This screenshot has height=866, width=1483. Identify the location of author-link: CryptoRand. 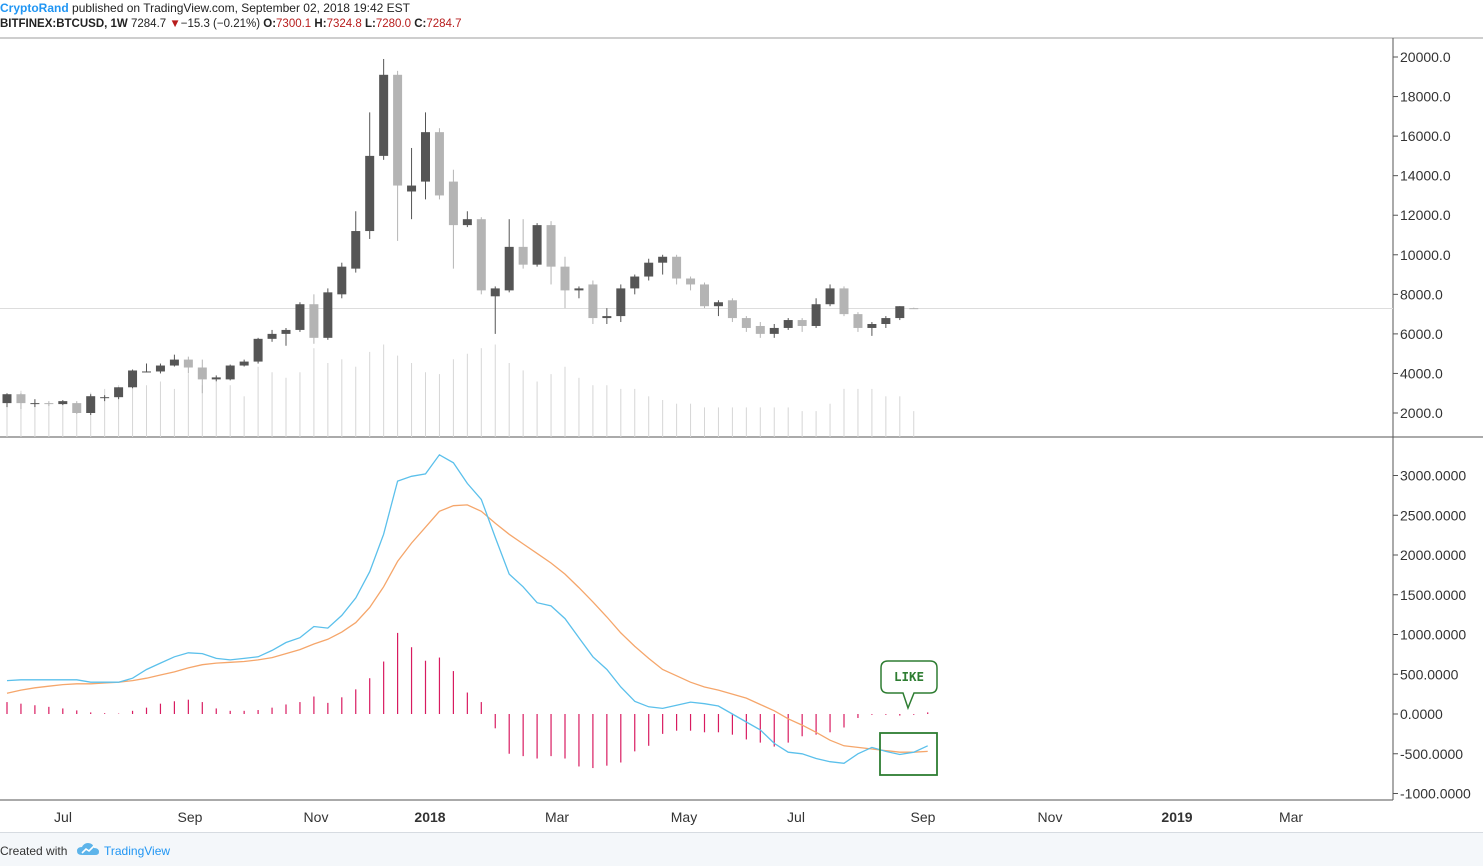
(34, 8).